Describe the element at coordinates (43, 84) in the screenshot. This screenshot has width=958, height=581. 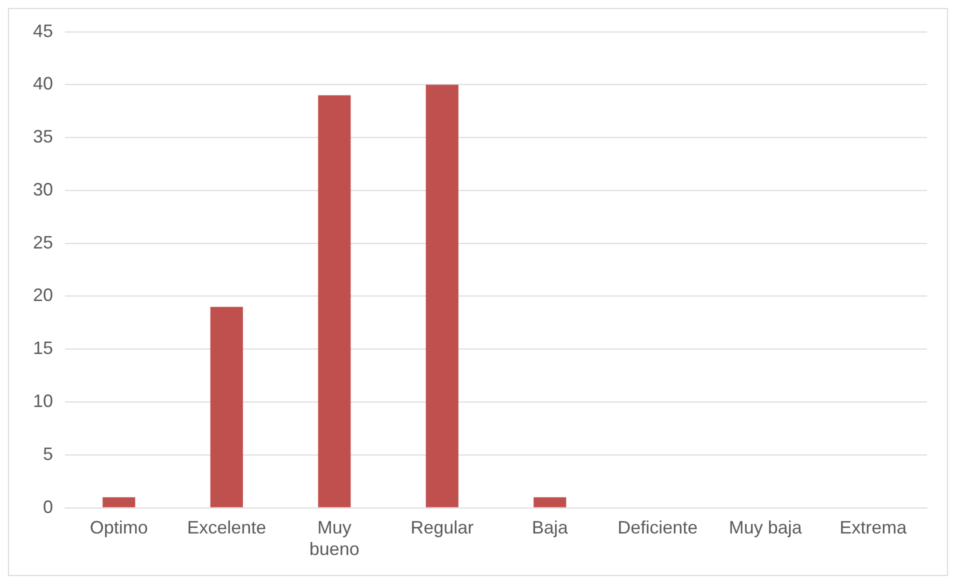
I see `y-tick-label: 40` at that location.